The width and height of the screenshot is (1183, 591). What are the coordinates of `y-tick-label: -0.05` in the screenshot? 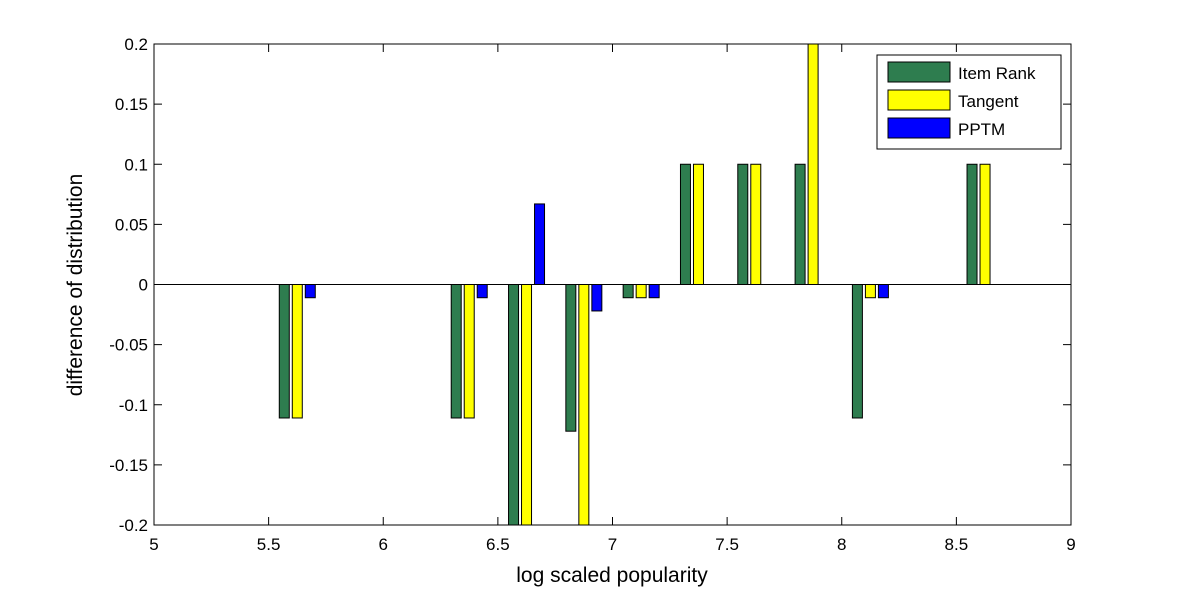 It's located at (128, 345).